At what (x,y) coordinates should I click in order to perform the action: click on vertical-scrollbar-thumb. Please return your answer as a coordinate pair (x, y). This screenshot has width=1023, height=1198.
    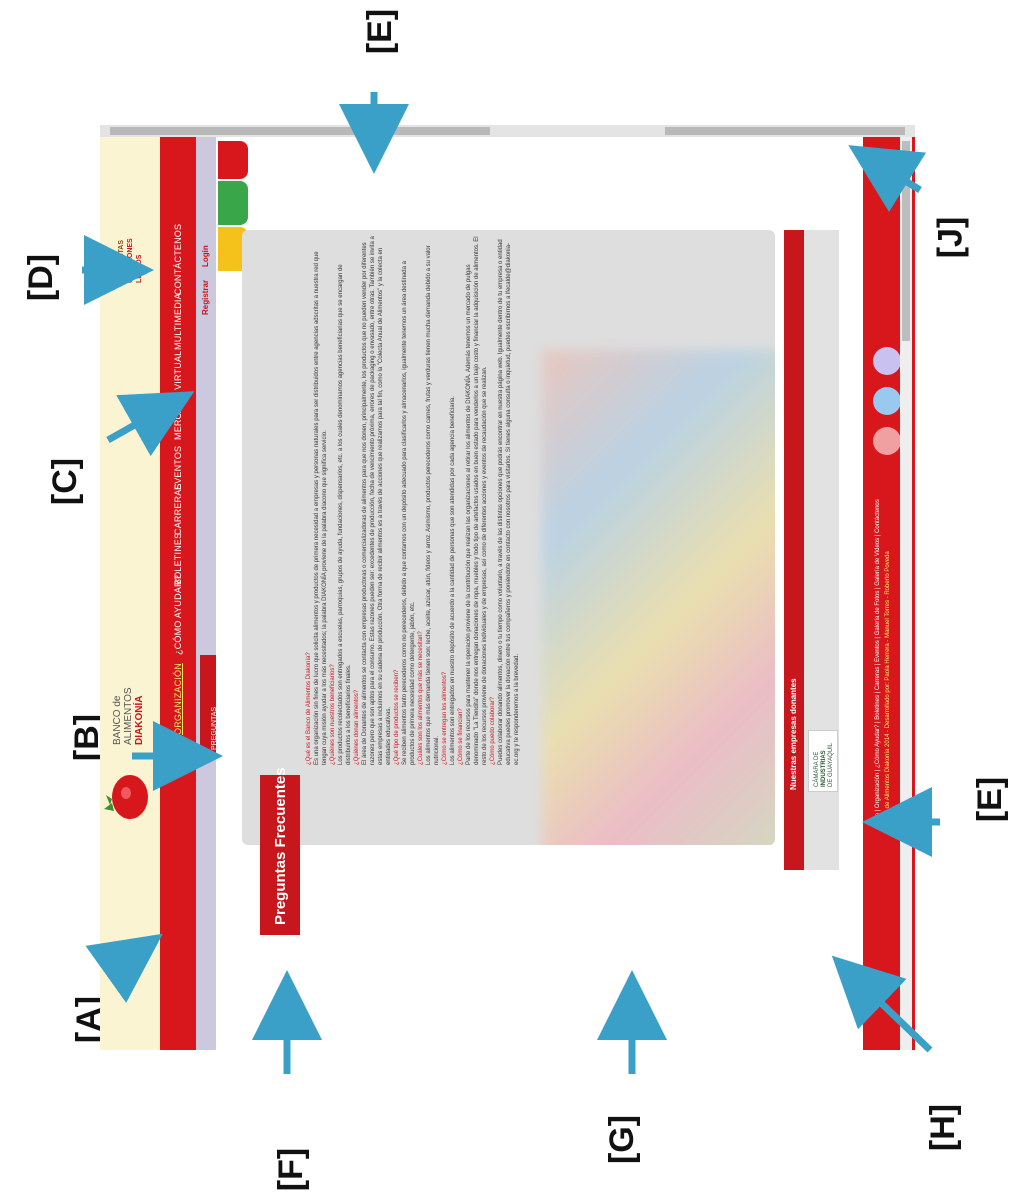
    Looking at the image, I should click on (906, 241).